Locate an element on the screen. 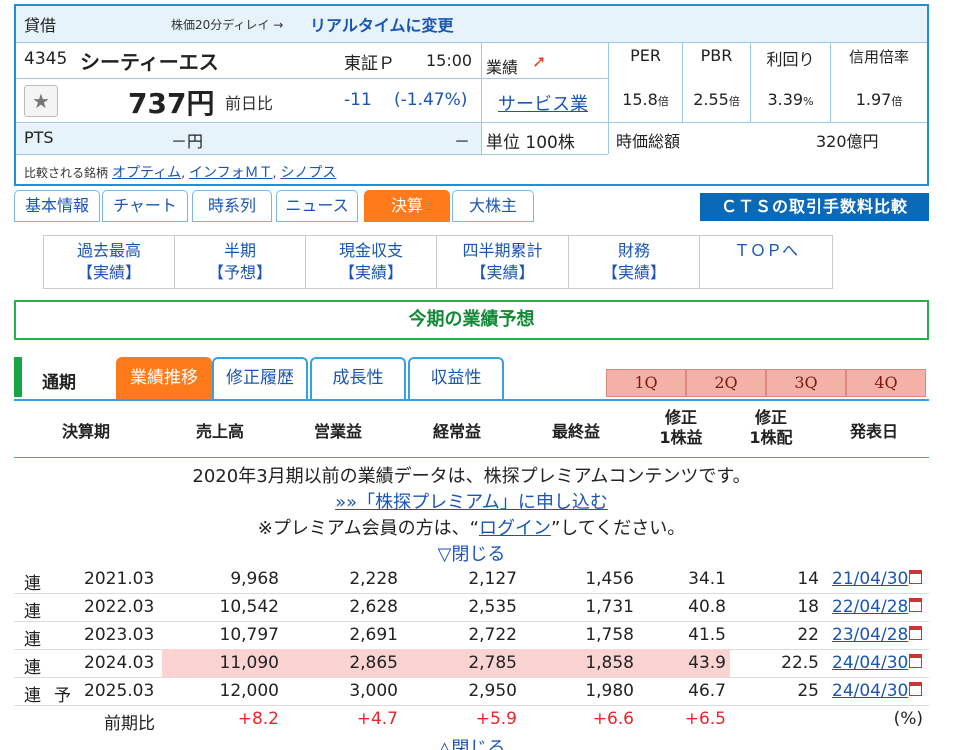  pbr-label: PBR is located at coordinates (716, 55).